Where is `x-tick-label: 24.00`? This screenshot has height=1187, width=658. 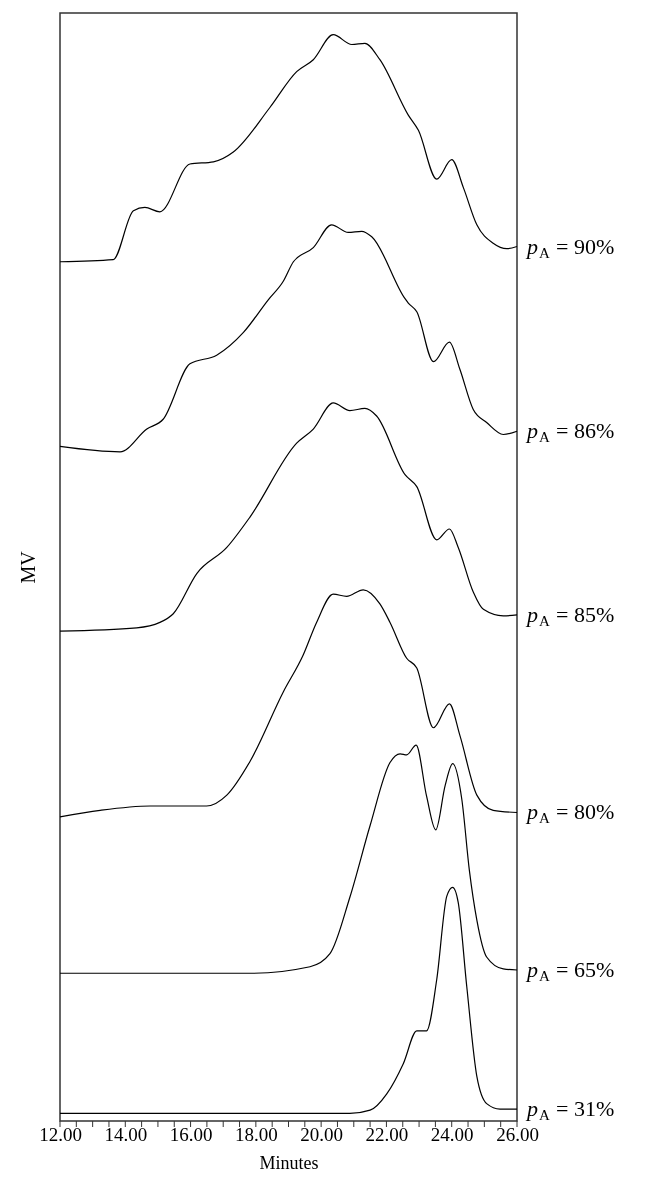 x-tick-label: 24.00 is located at coordinates (452, 1134).